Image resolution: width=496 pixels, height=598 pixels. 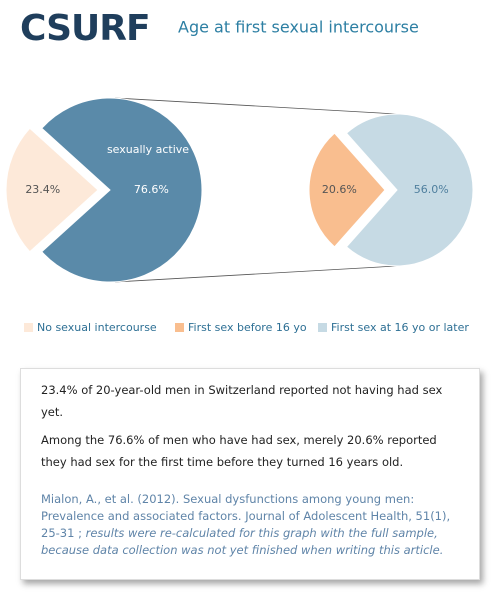 What do you see at coordinates (85, 28) in the screenshot?
I see `logo: CSURF` at bounding box center [85, 28].